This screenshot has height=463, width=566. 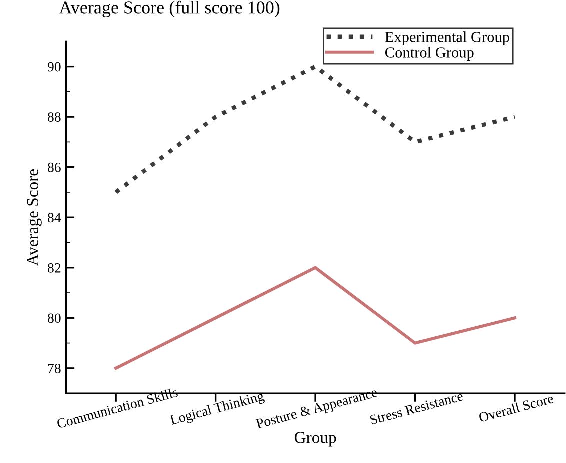 What do you see at coordinates (54, 167) in the screenshot?
I see `y-tick-label: 86` at bounding box center [54, 167].